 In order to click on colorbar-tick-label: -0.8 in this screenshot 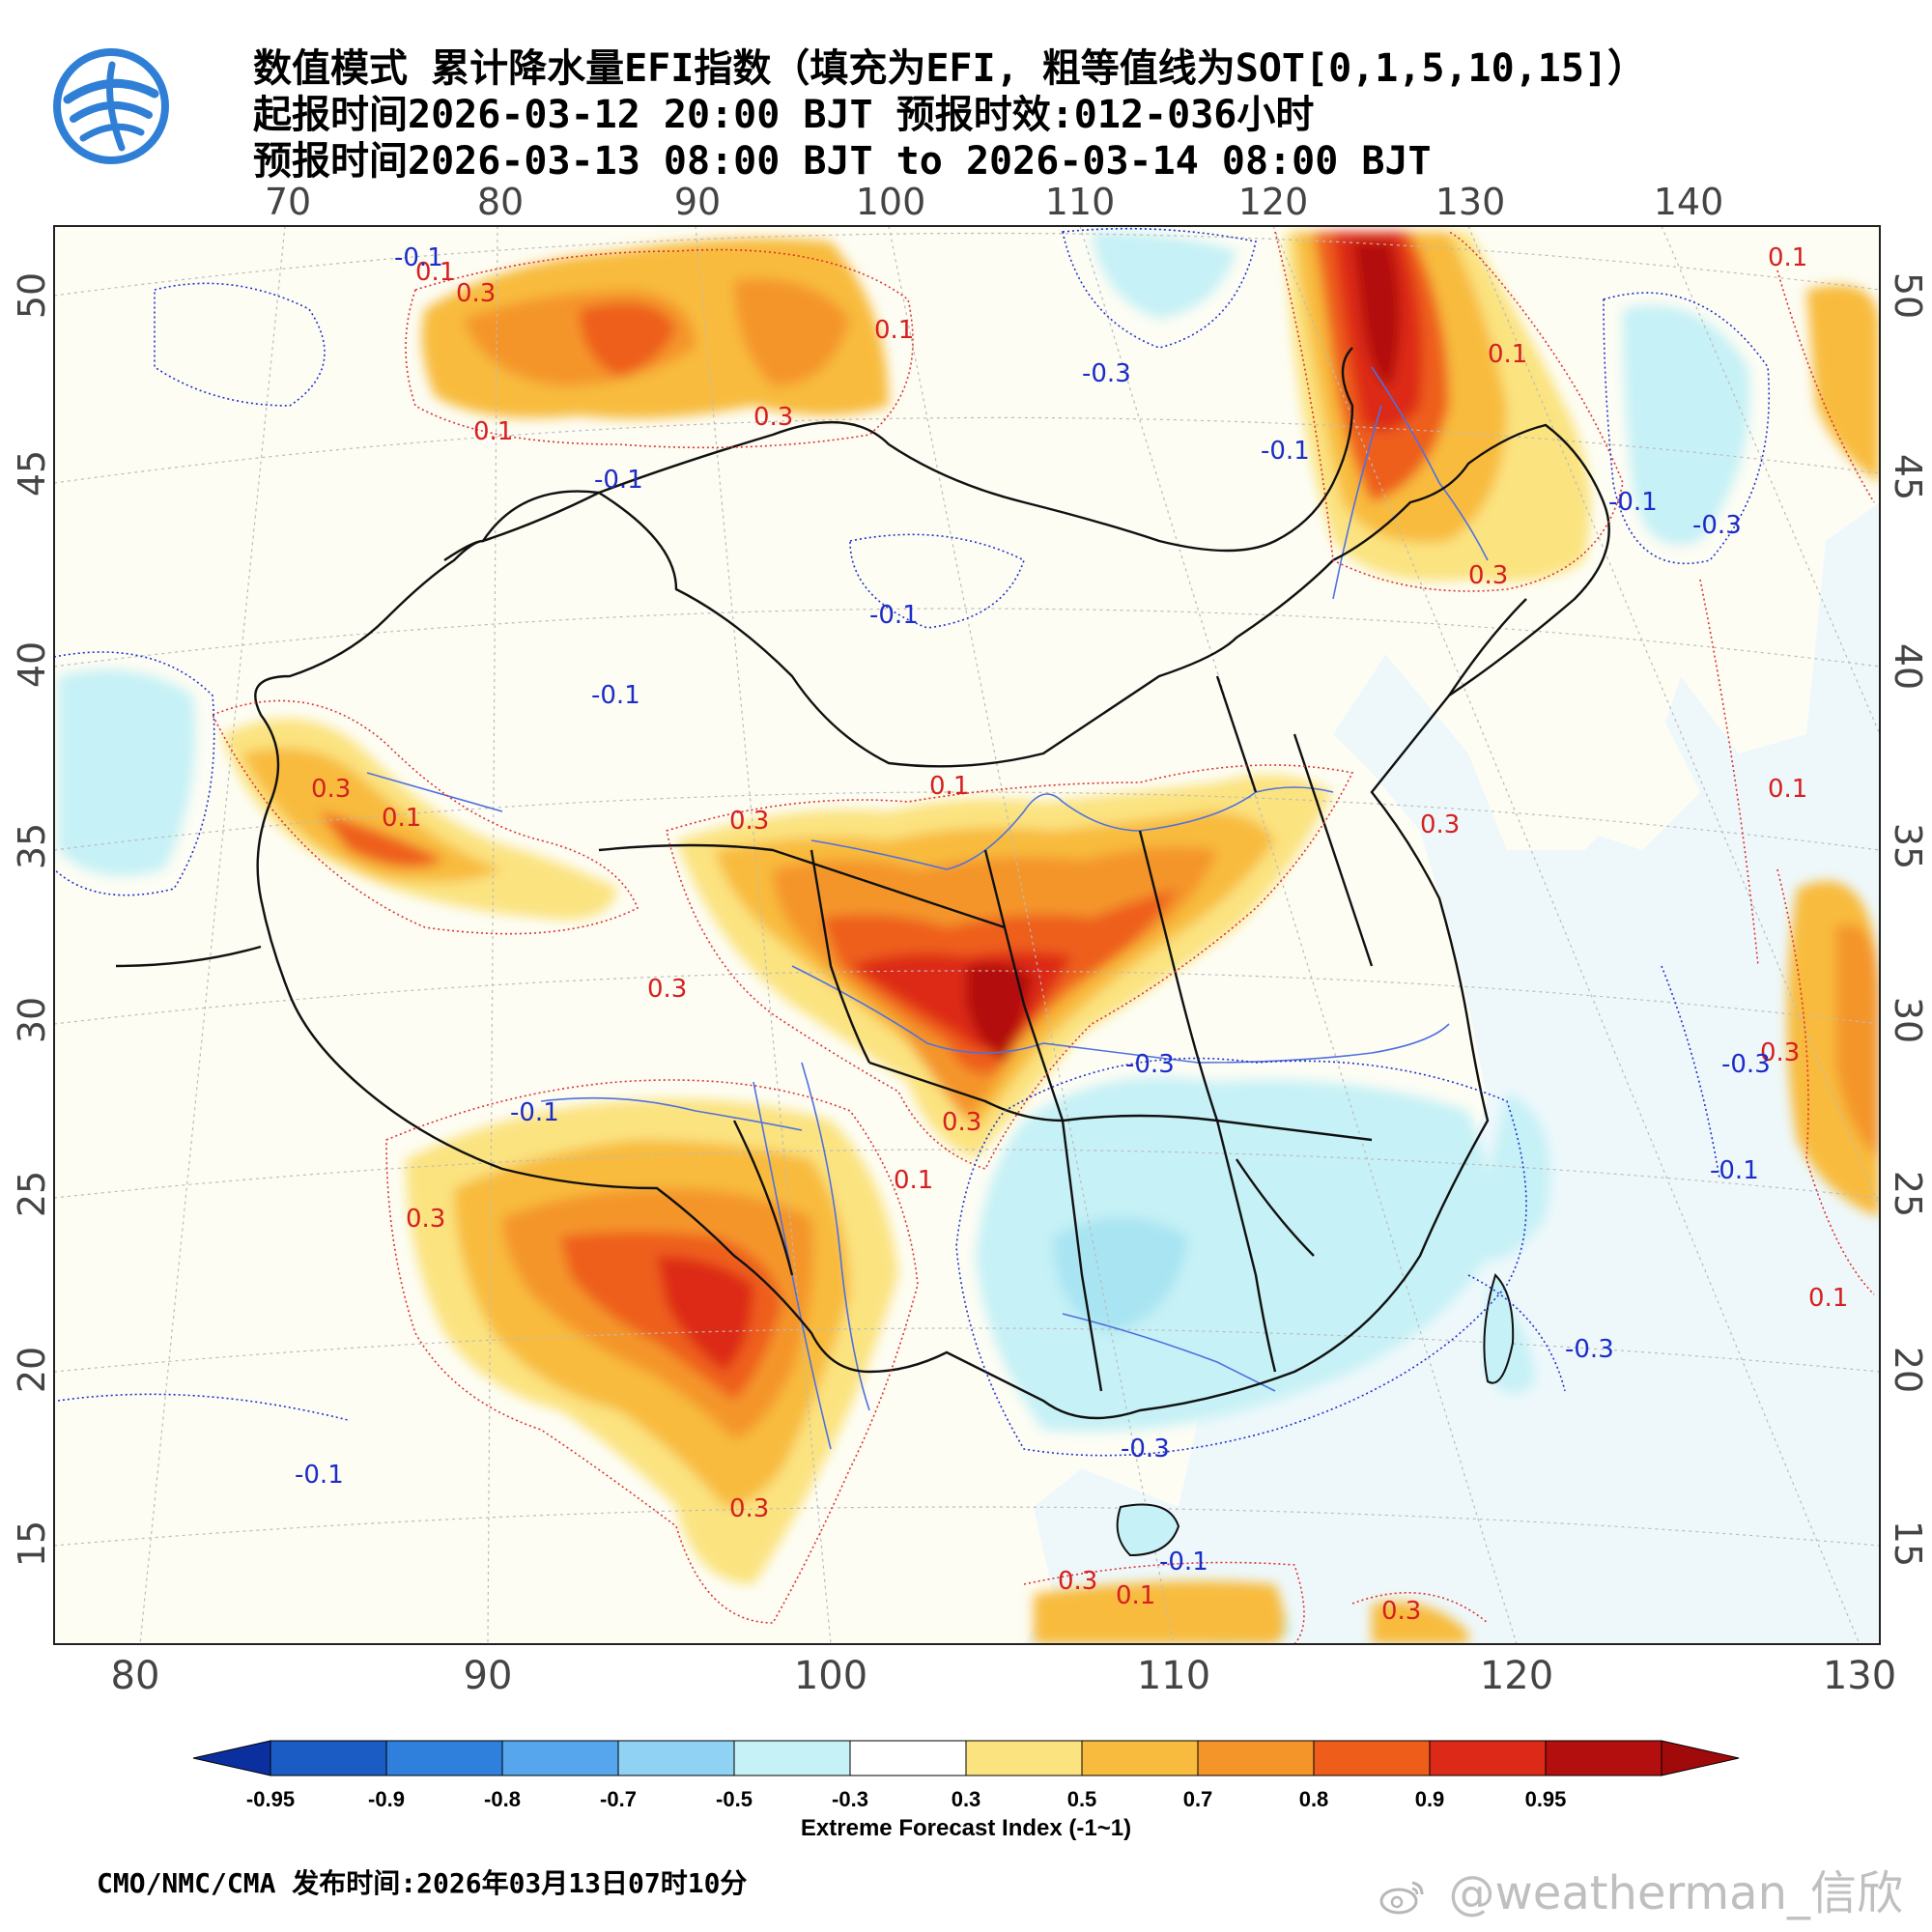, I will do `click(502, 1799)`.